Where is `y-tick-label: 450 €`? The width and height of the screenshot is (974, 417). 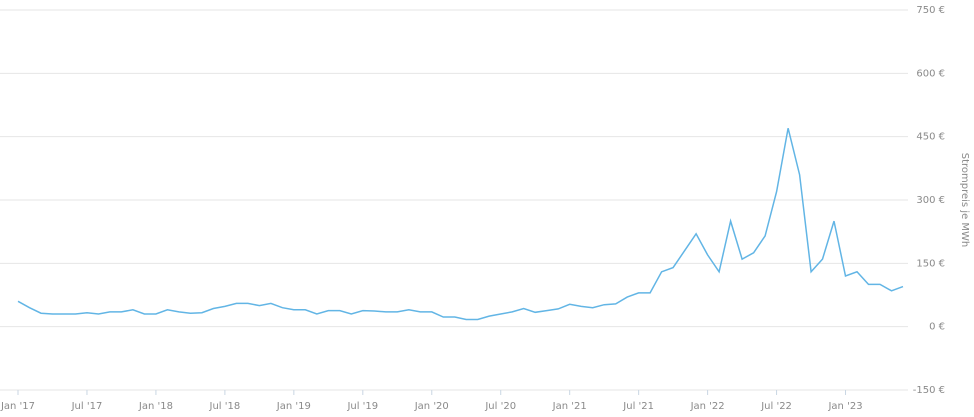
y-tick-label: 450 € is located at coordinates (930, 137).